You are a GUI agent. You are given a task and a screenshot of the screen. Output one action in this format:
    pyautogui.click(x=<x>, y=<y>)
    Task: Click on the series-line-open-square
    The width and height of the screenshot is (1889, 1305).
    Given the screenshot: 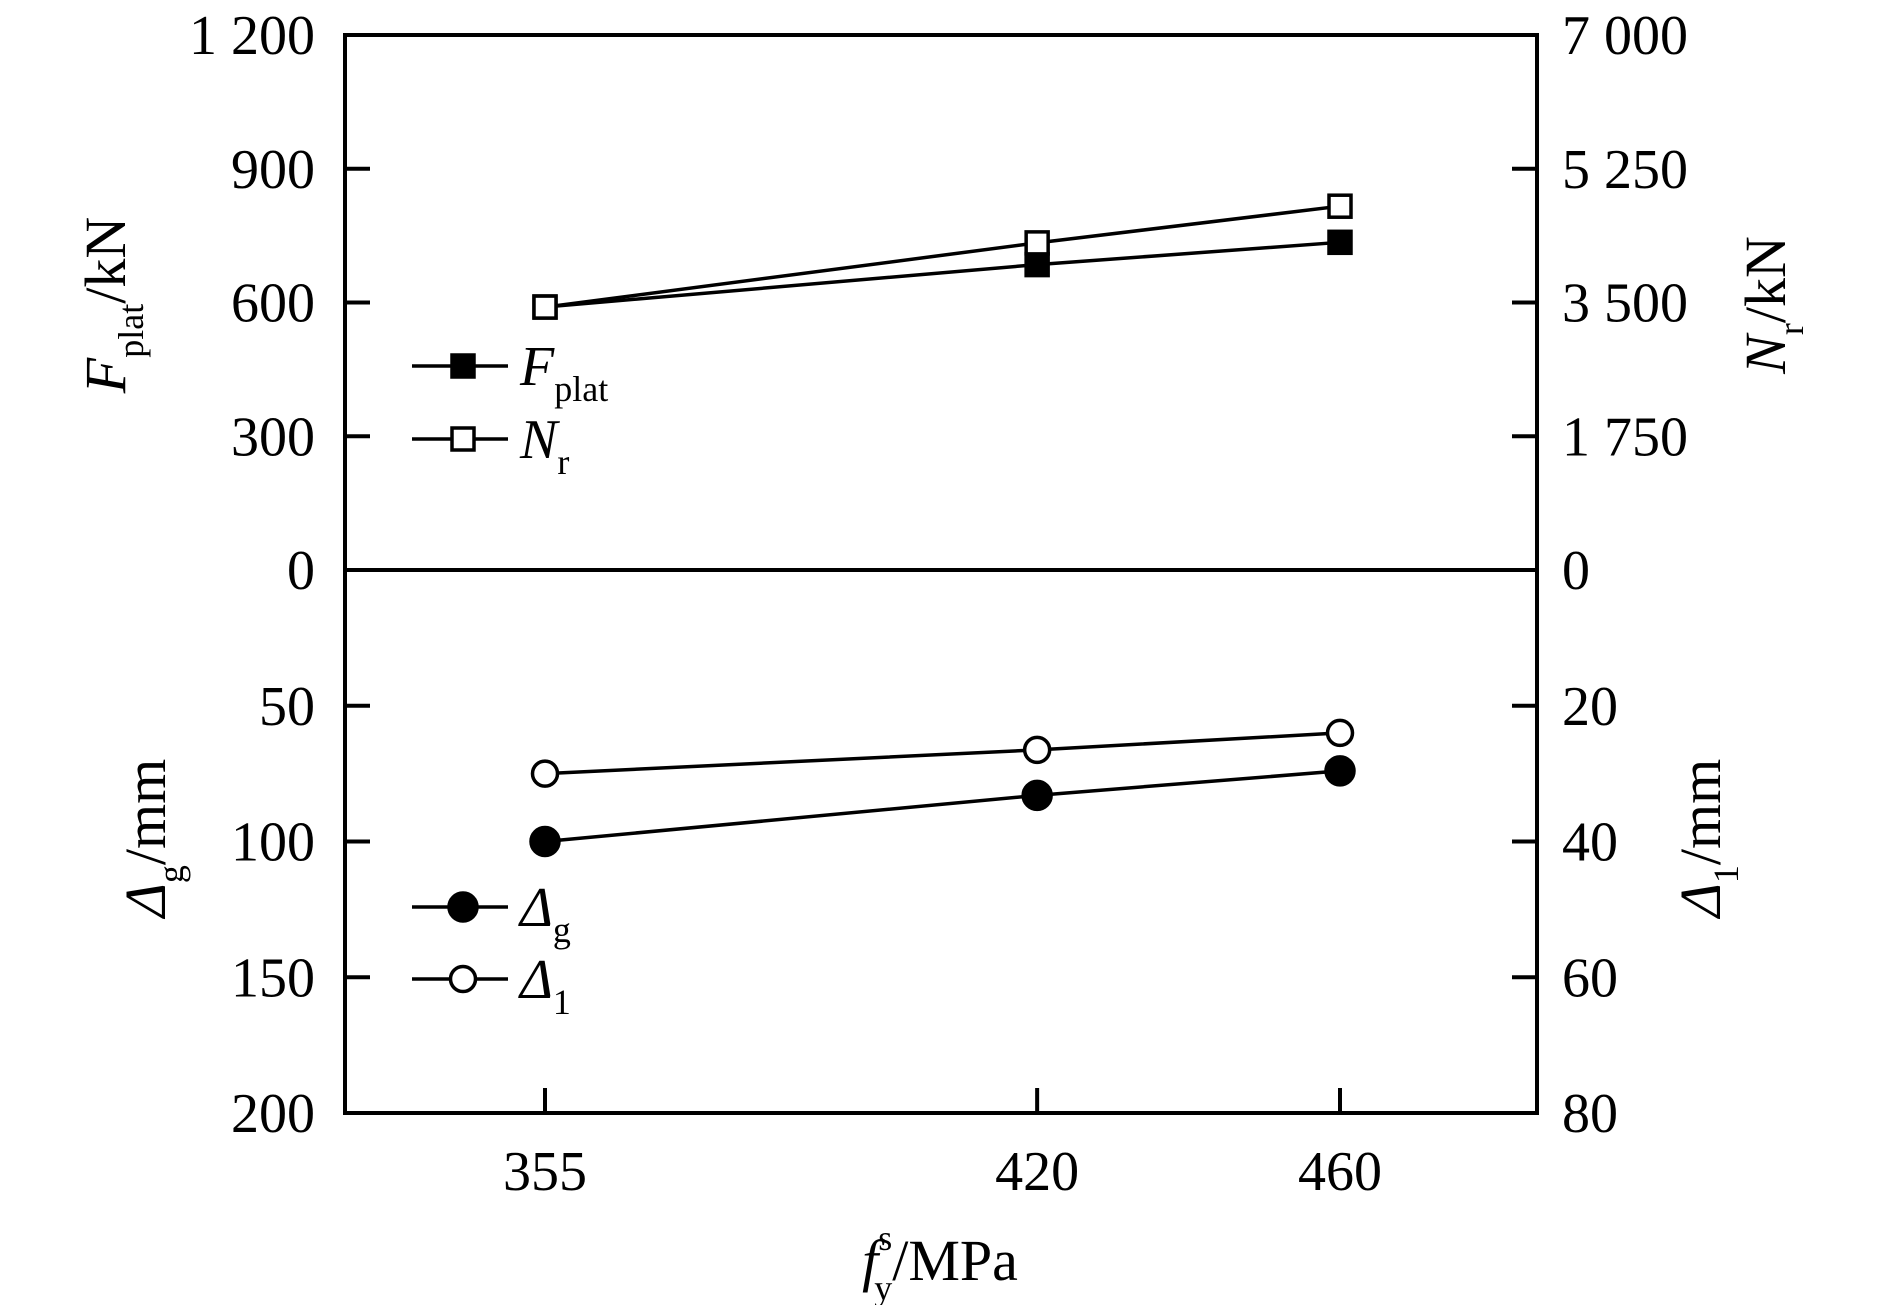 What is the action you would take?
    pyautogui.click(x=942, y=256)
    